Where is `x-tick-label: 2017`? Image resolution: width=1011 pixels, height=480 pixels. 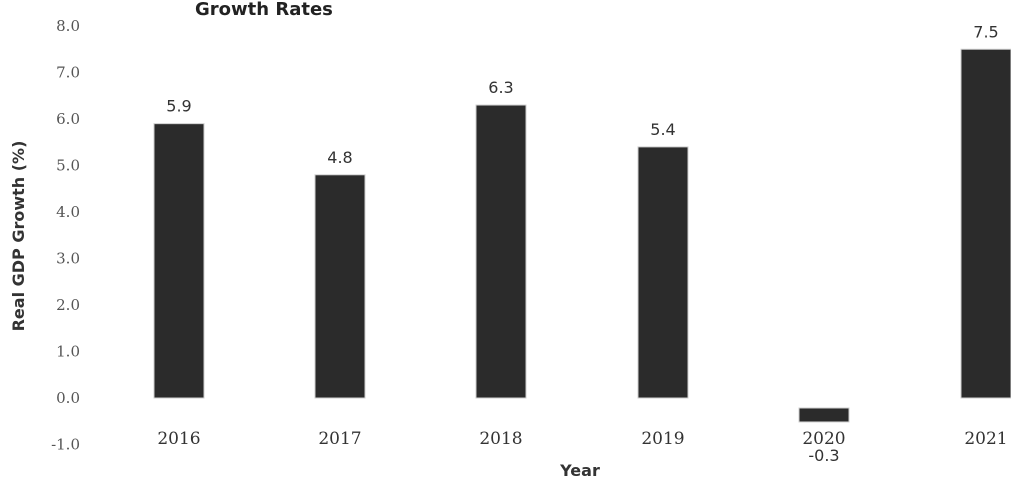 x-tick-label: 2017 is located at coordinates (339, 439).